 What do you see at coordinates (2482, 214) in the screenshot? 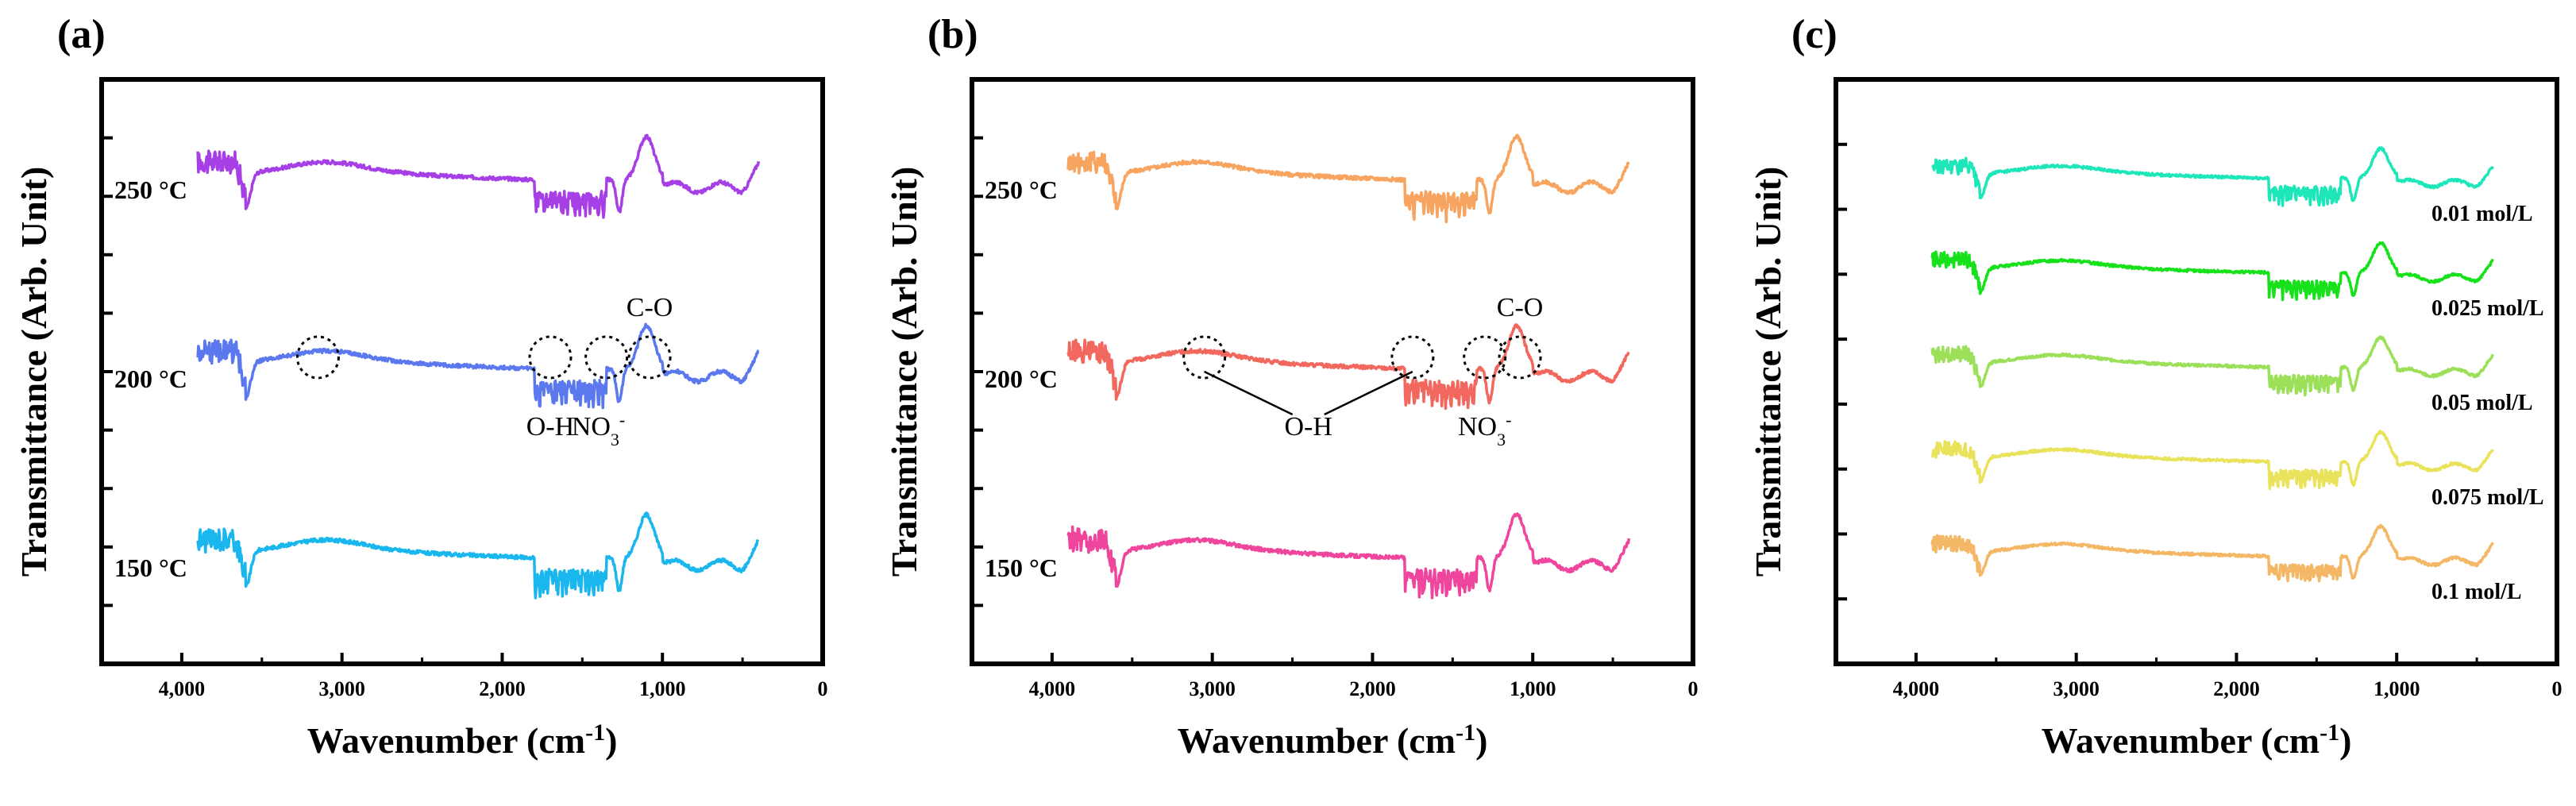
I see `series-label: 0.01 mol/L` at bounding box center [2482, 214].